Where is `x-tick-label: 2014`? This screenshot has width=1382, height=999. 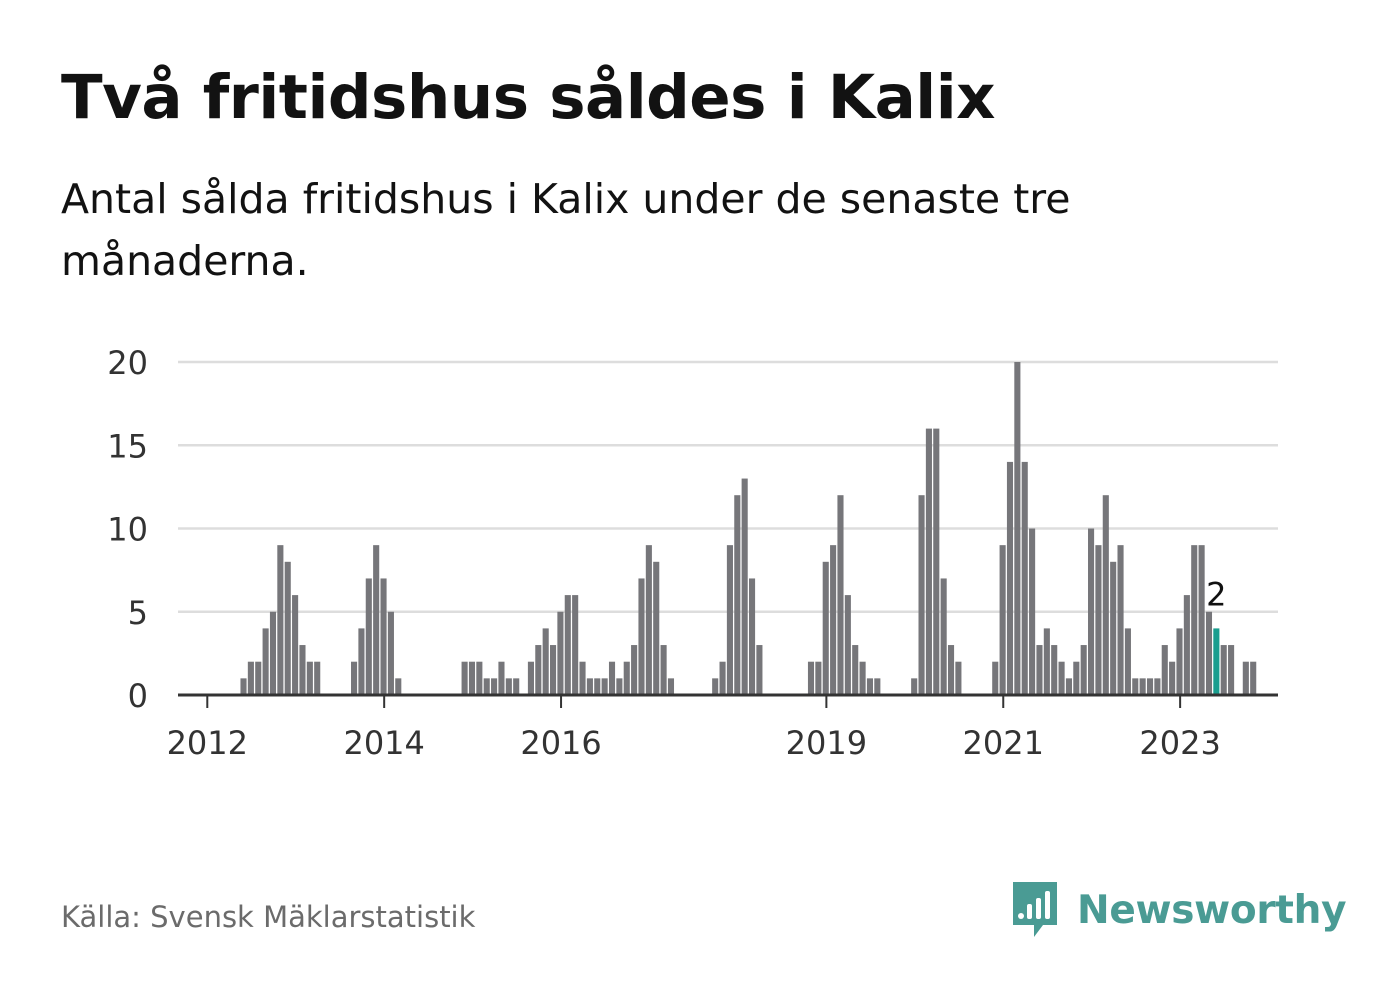
x-tick-label: 2014 is located at coordinates (383, 743).